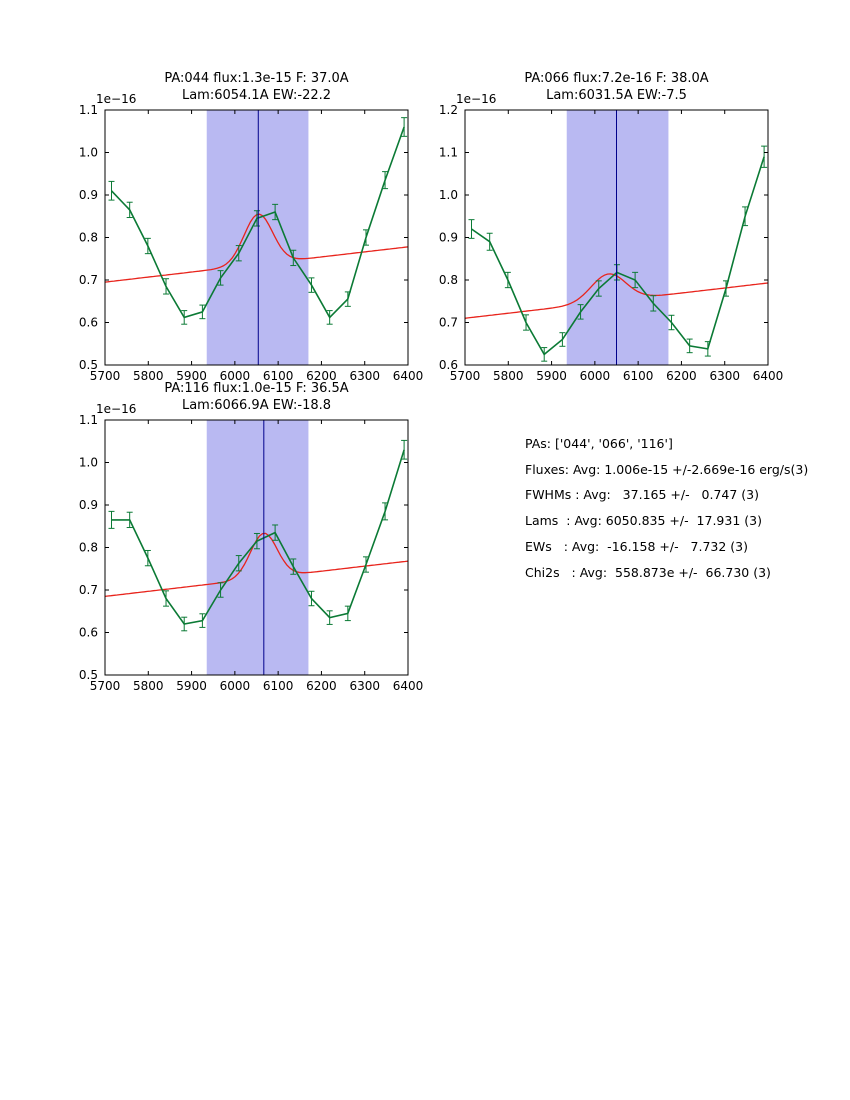 The width and height of the screenshot is (850, 1100). I want to click on svg-text: PA:116 flux:1.0e-15 F: 36.5A, so click(256, 388).